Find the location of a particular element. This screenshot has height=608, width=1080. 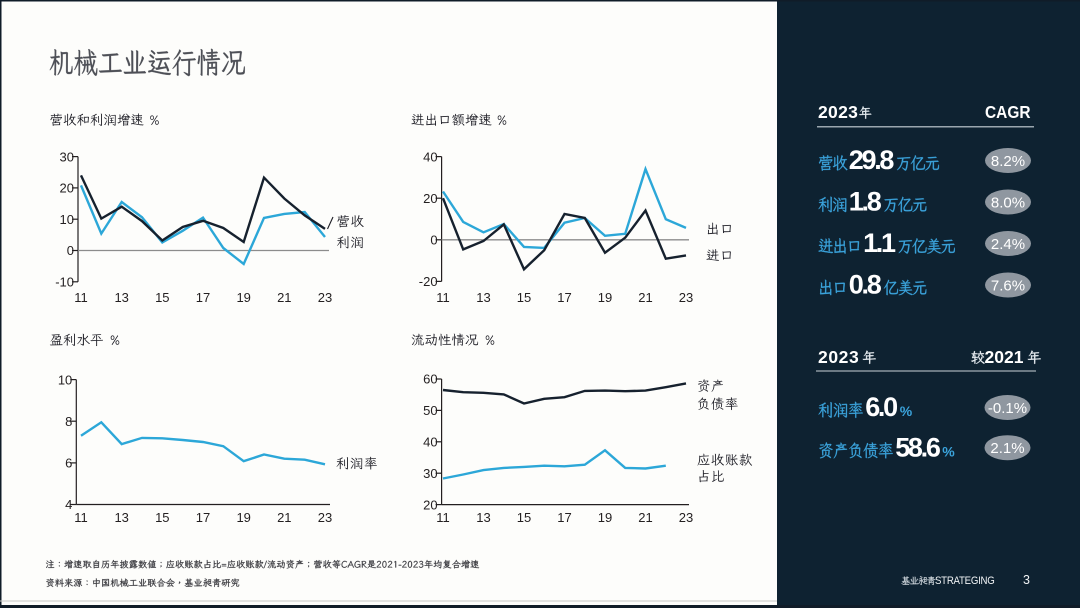

svg-text: 2.1% is located at coordinates (1007, 448).